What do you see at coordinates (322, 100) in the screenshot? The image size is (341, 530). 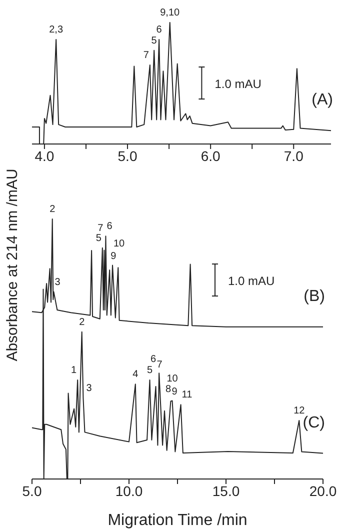 I see `series-label: (A)` at bounding box center [322, 100].